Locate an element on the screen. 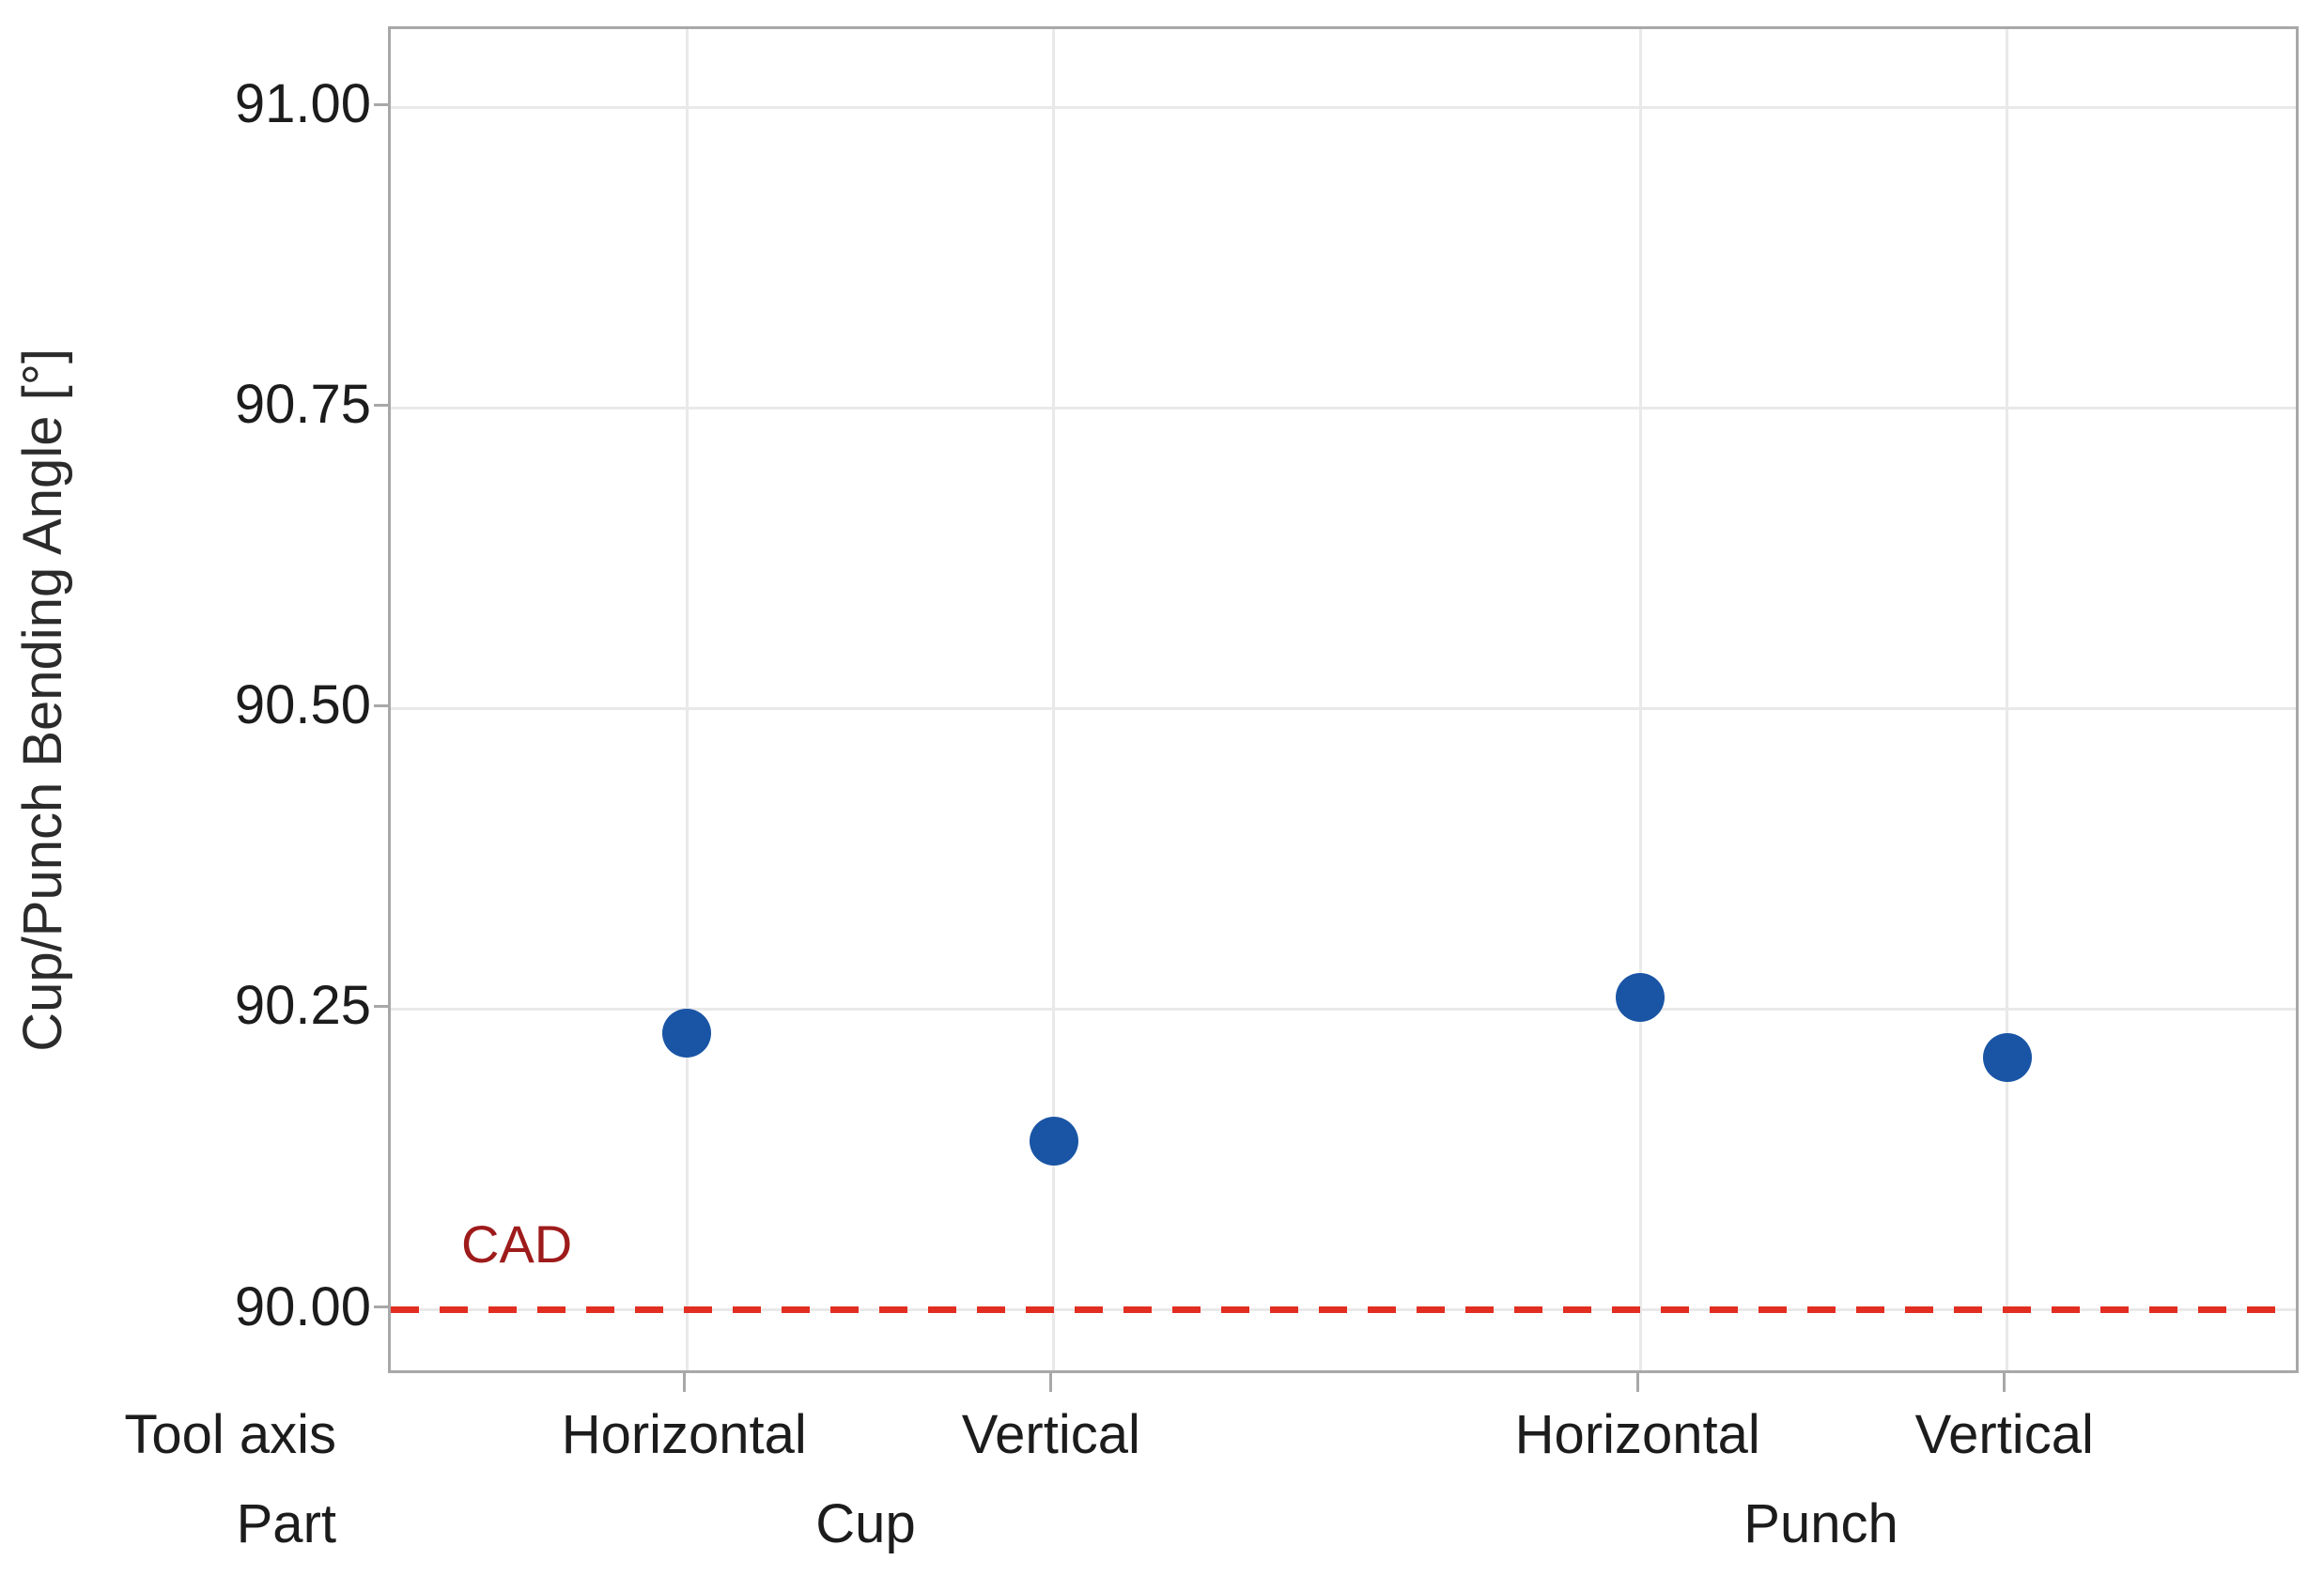 This screenshot has height=1576, width=2324. reference-line is located at coordinates (1343, 1310).